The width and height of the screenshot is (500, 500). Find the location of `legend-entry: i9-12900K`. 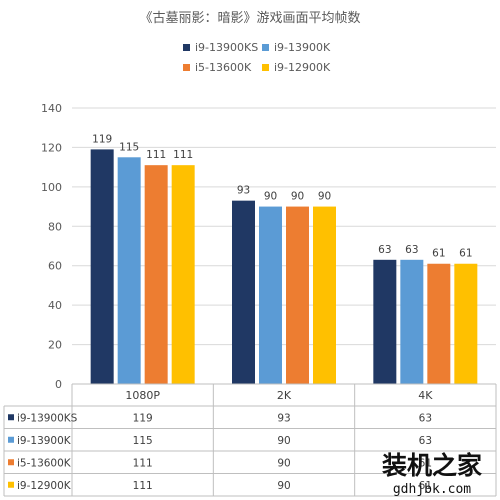

legend-entry: i9-12900K is located at coordinates (302, 67).